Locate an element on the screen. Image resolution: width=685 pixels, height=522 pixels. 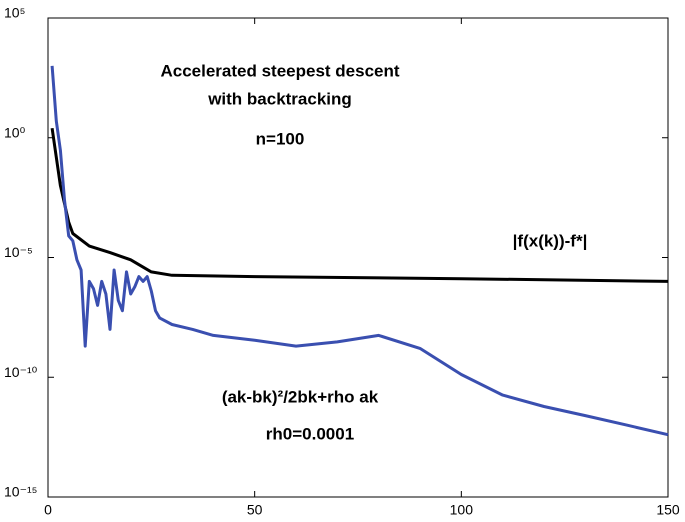
title: with backtracking is located at coordinates (279, 98).